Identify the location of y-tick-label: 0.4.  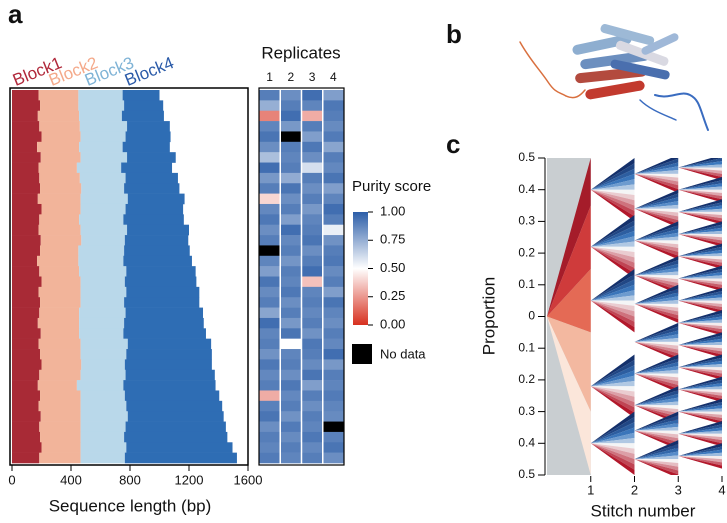
(526, 189).